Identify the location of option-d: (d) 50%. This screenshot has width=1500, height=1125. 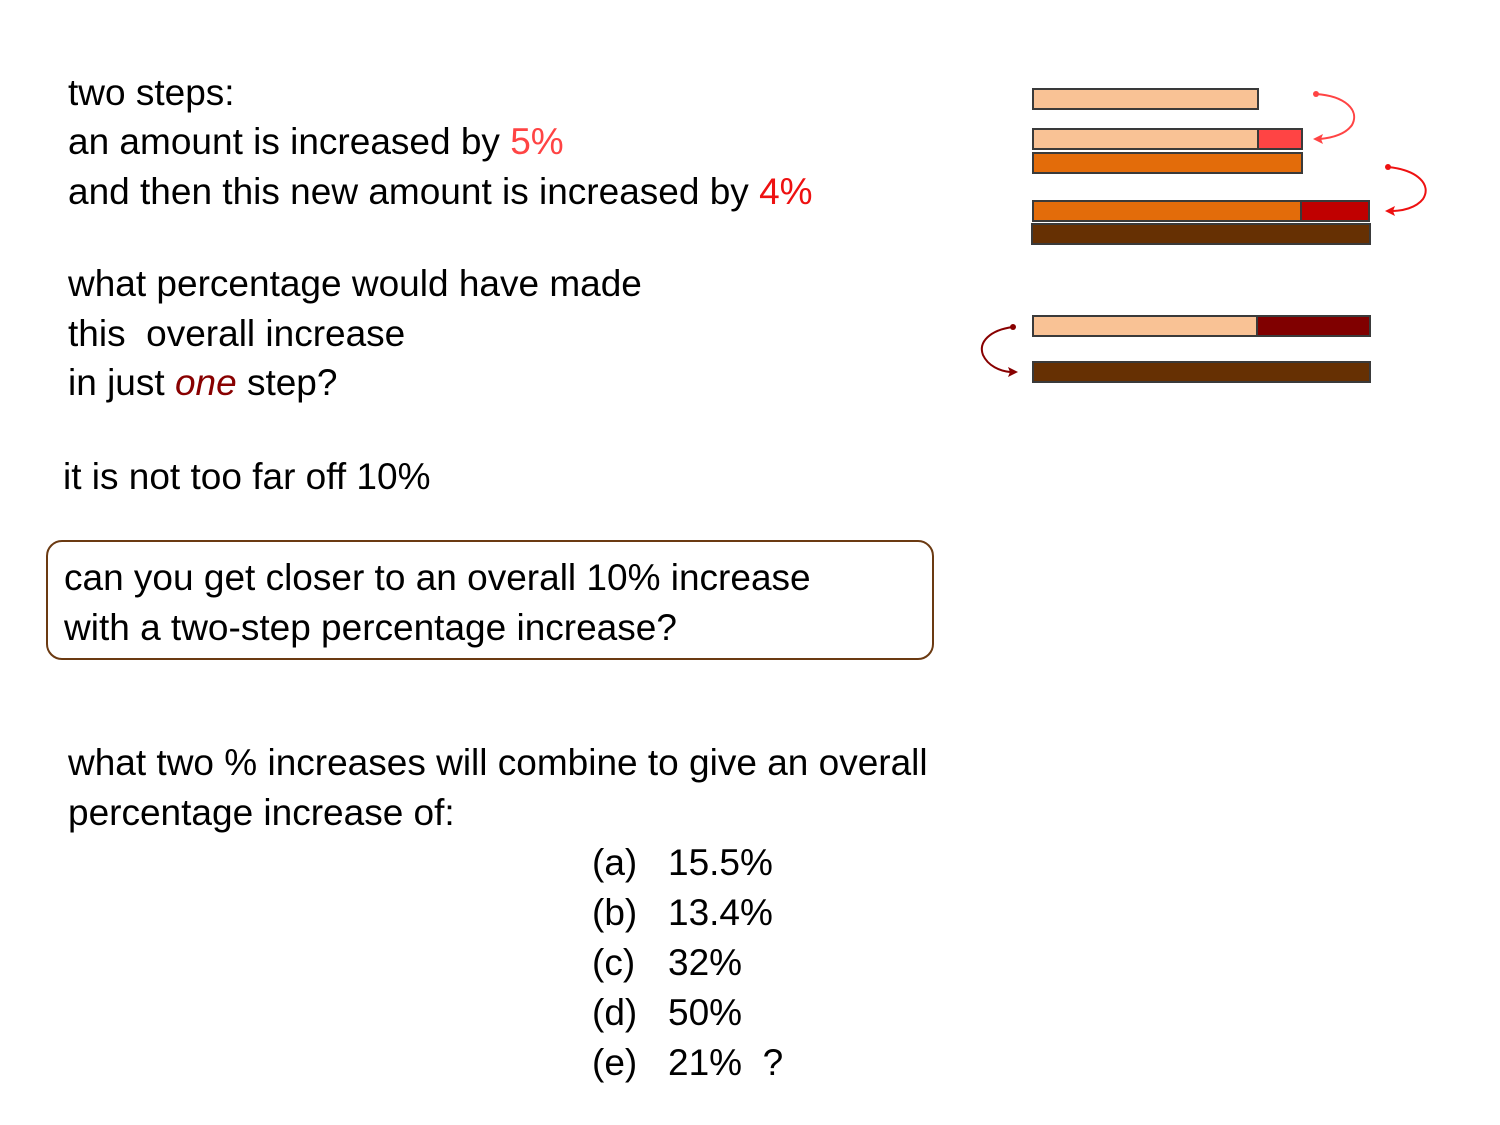
(687, 1013).